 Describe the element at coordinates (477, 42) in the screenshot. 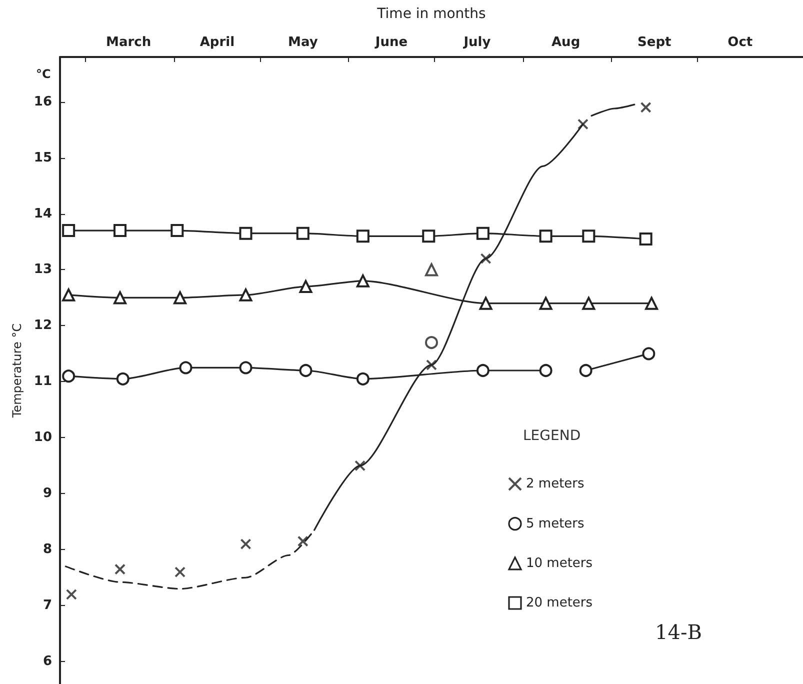

I see `x-tick-label: July` at that location.